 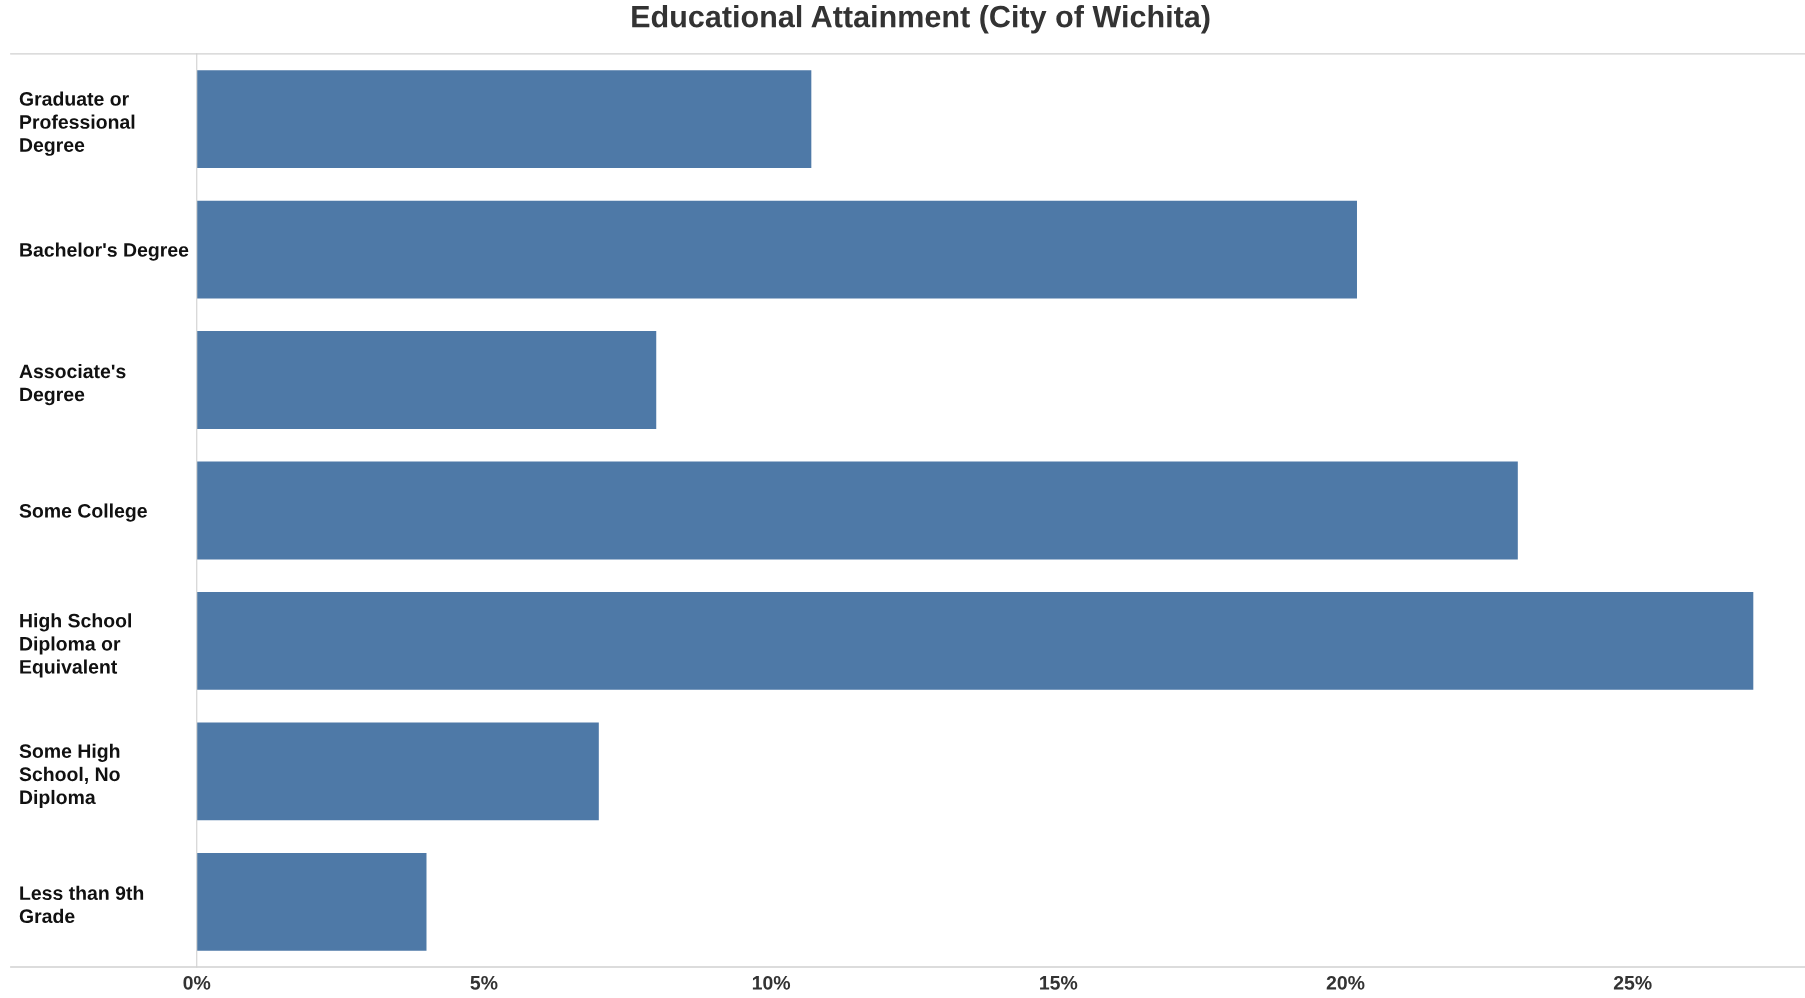 I want to click on chart-title: Educational Attainment (City of Wichita), so click(x=921, y=19).